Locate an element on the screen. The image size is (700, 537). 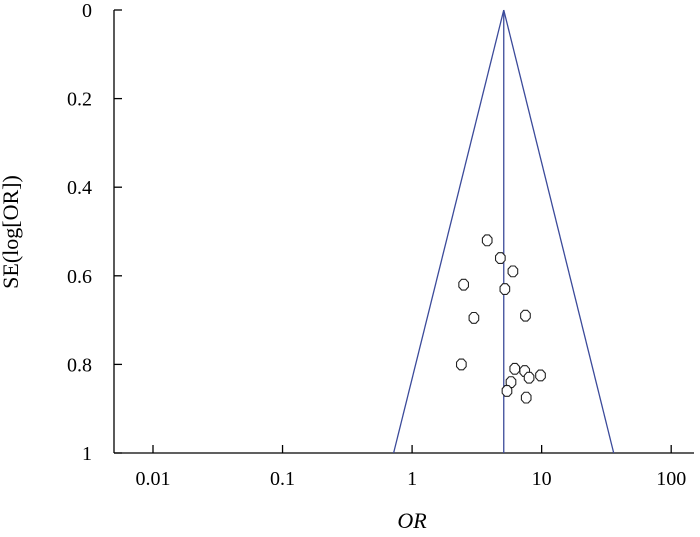
y-tick-label: 0.4 is located at coordinates (79, 188).